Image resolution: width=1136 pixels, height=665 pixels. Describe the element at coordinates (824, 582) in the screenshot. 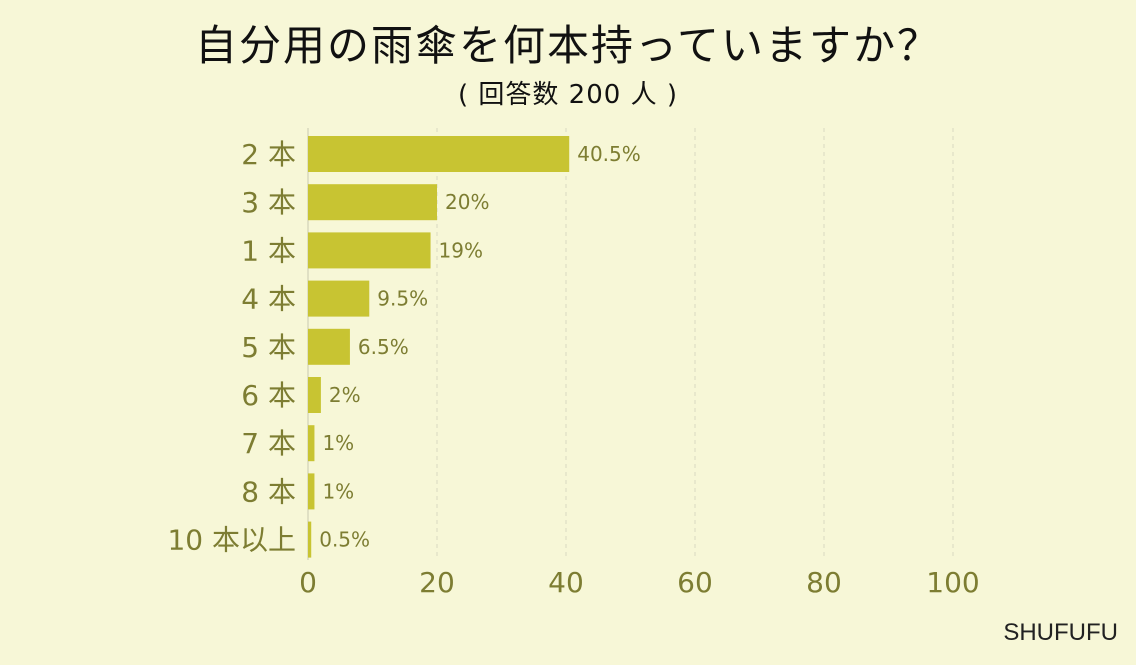

I see `x-tick-label: 80` at that location.